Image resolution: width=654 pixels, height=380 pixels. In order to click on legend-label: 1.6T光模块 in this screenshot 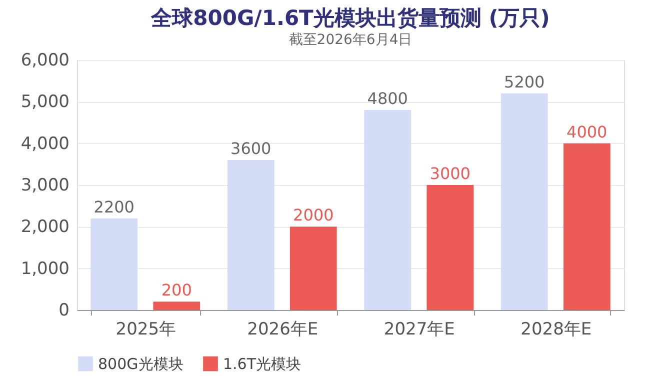, I will do `click(262, 363)`.